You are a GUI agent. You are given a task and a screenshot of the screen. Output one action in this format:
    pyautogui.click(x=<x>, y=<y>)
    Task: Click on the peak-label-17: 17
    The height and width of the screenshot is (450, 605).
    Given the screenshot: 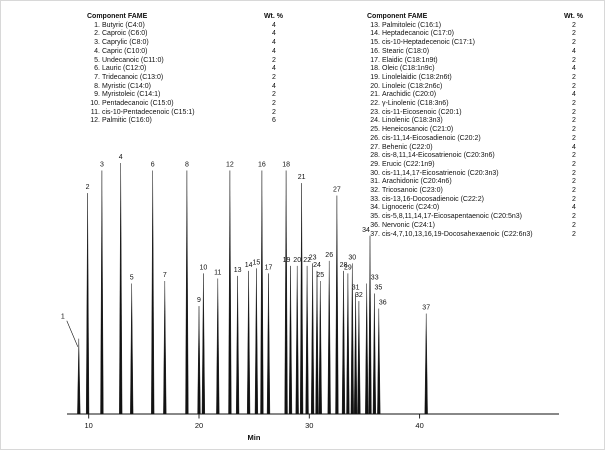 What is the action you would take?
    pyautogui.click(x=269, y=267)
    